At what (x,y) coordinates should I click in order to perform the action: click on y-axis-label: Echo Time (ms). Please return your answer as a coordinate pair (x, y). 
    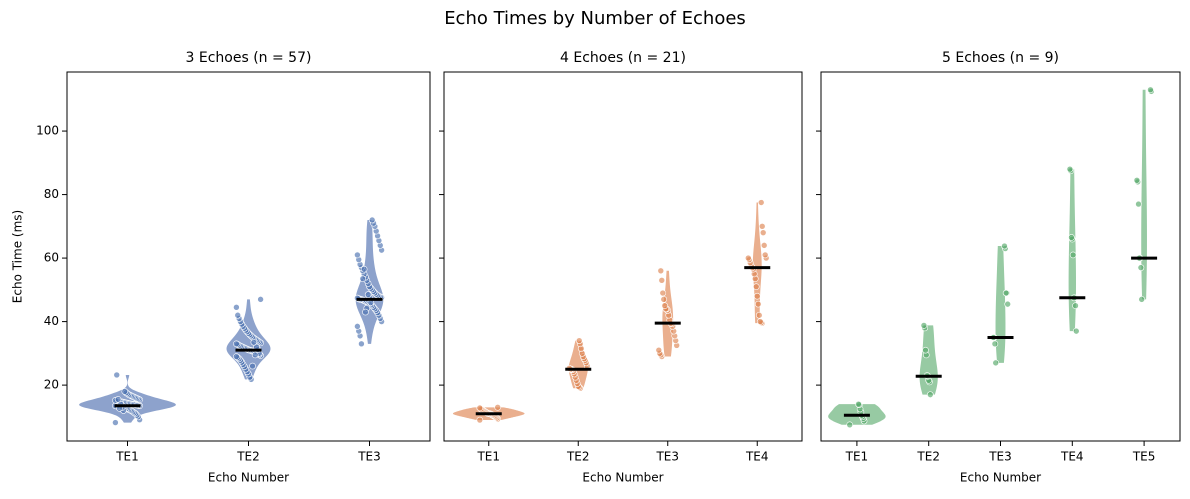
    Looking at the image, I should click on (18, 256).